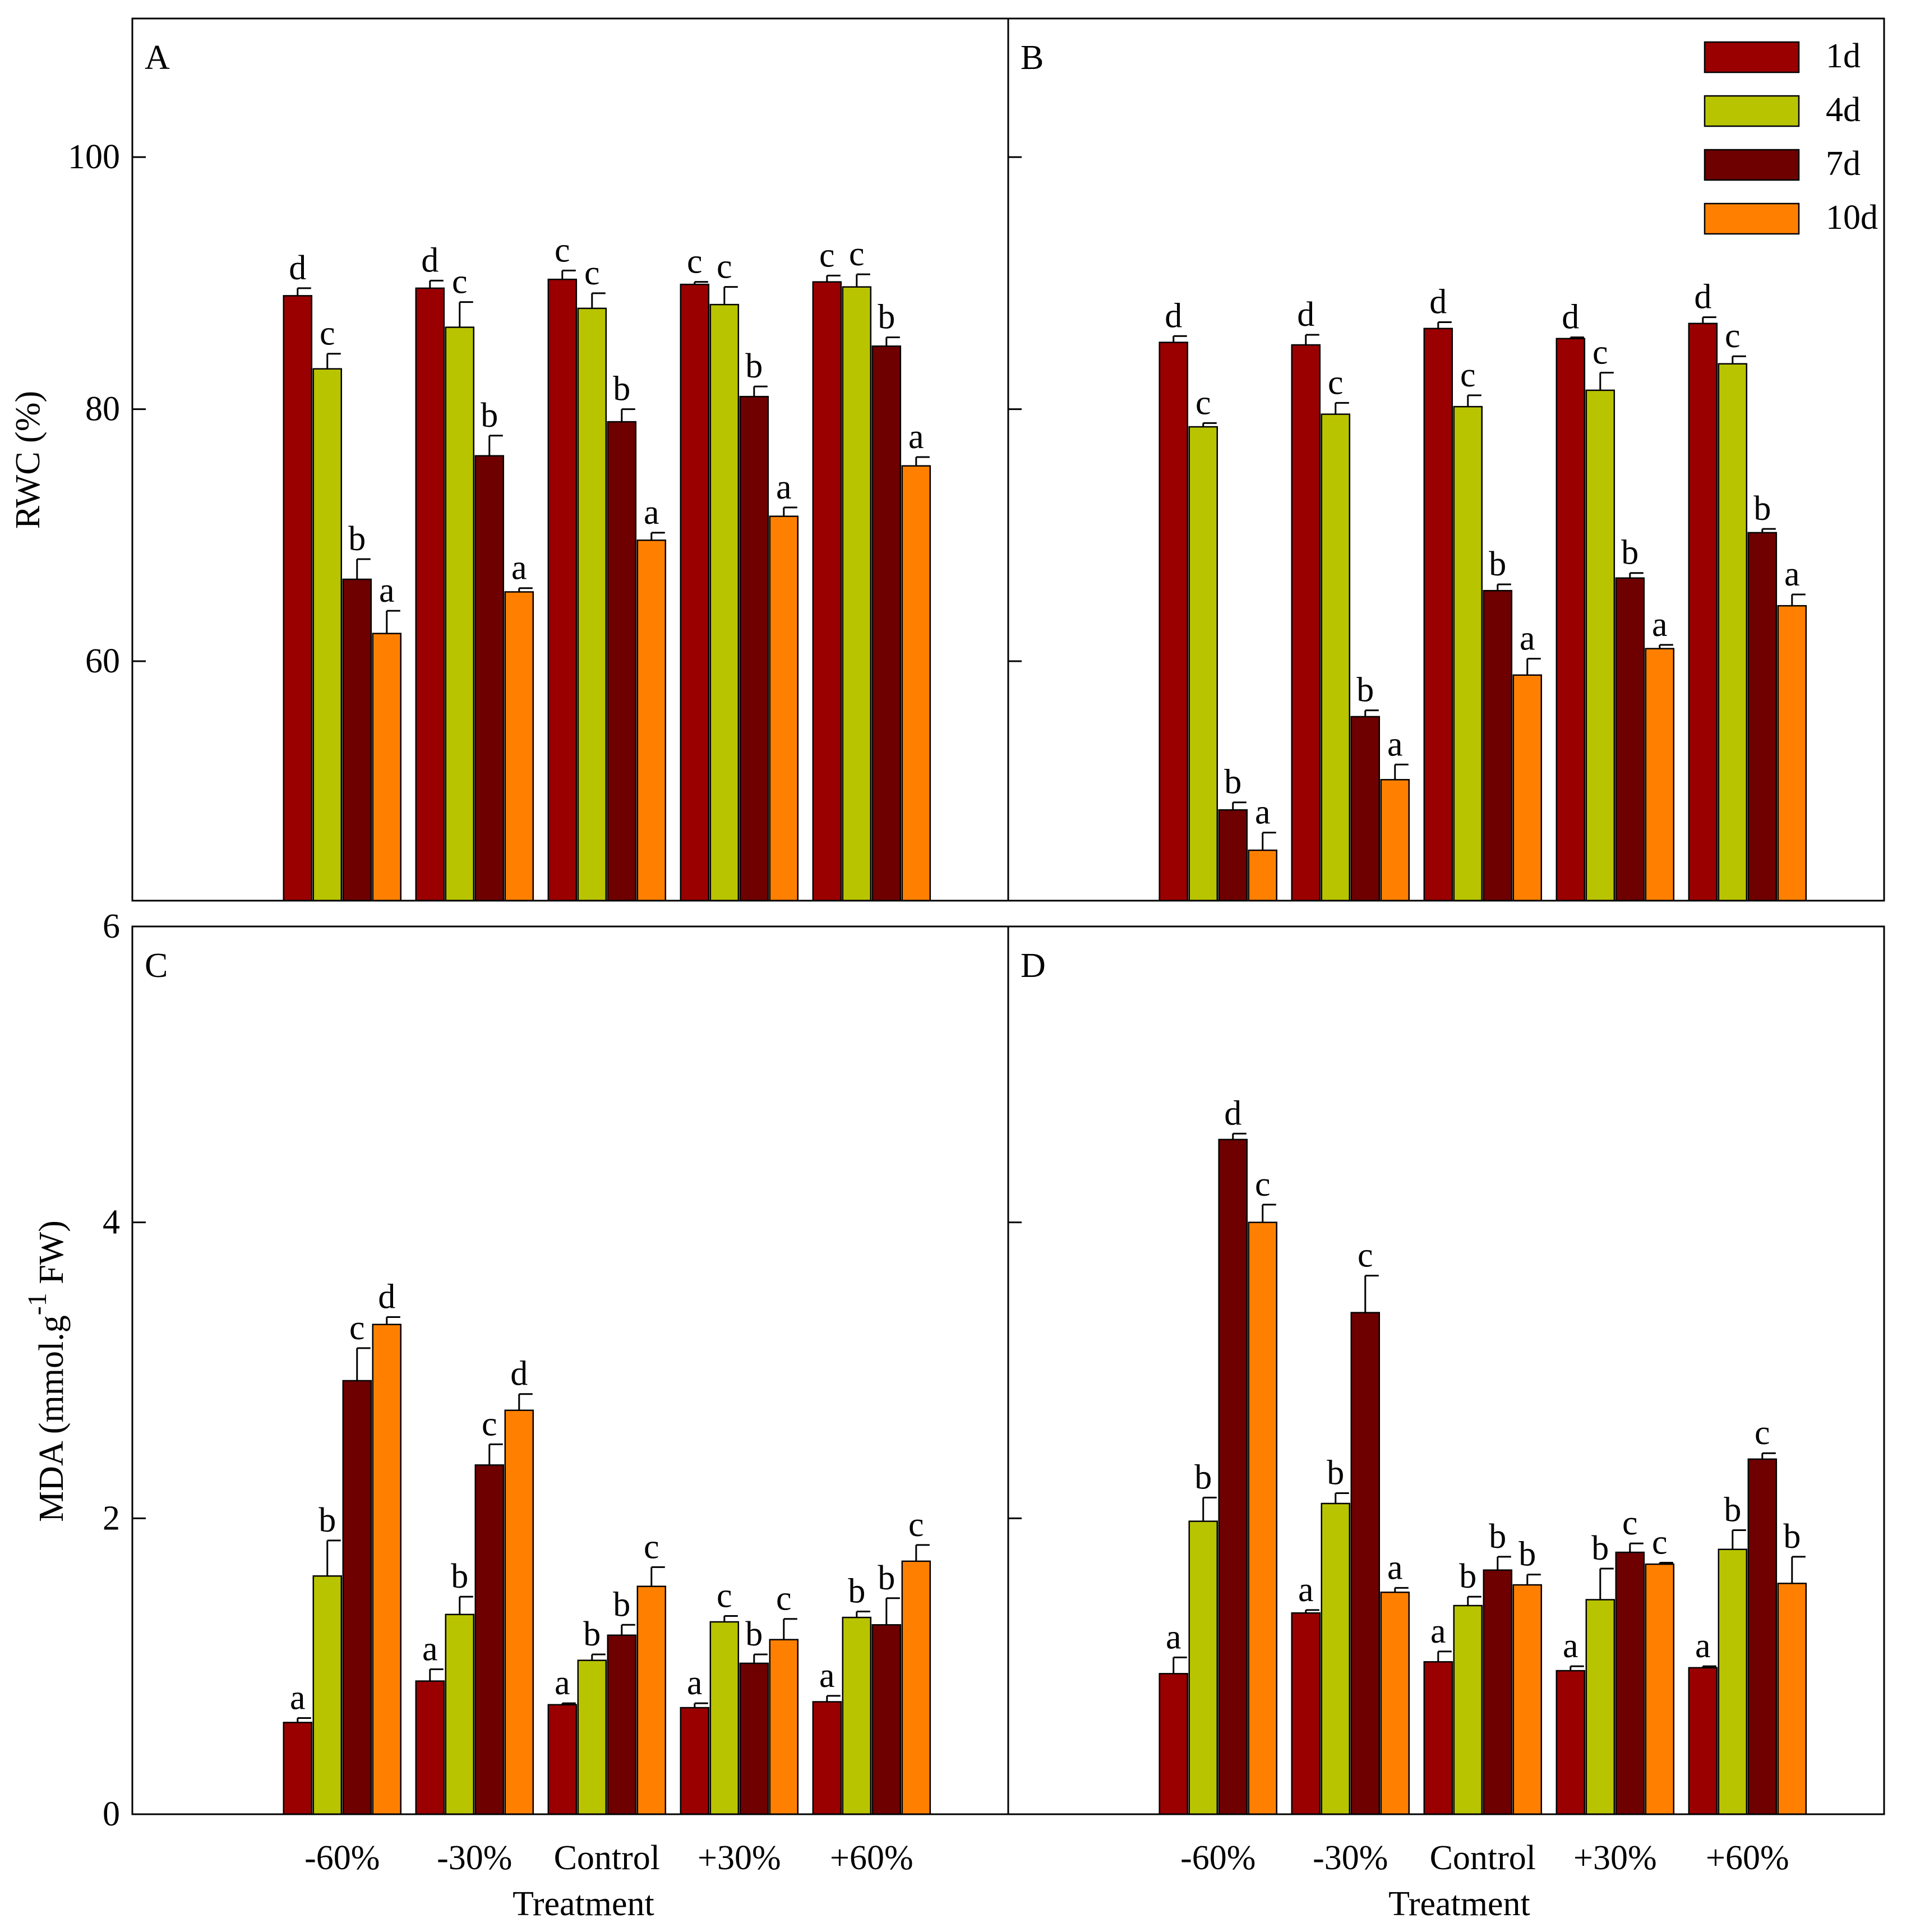 This screenshot has width=1911, height=1932. I want to click on legend-swatch-7d, so click(1752, 165).